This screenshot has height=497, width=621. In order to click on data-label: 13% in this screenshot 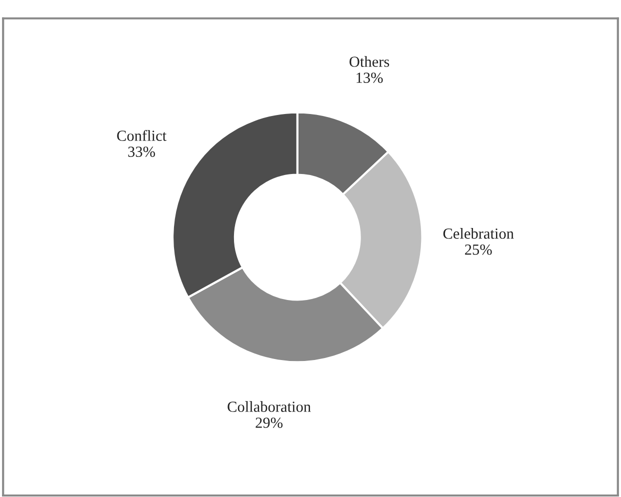, I will do `click(369, 77)`.